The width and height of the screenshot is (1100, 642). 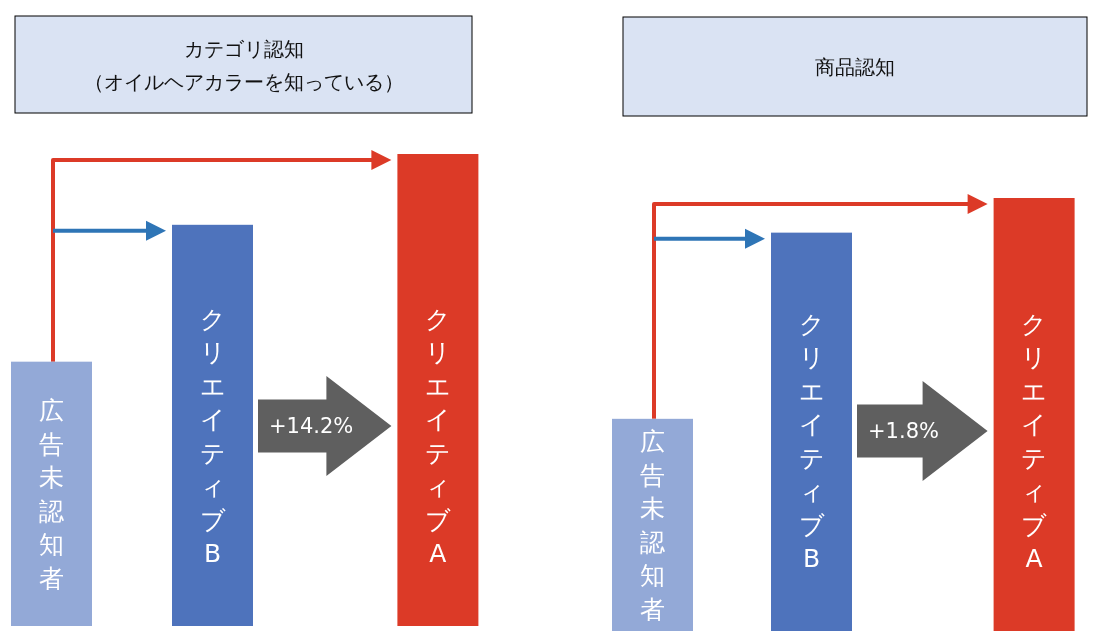 I want to click on chart-title: 商品認知, so click(x=855, y=66).